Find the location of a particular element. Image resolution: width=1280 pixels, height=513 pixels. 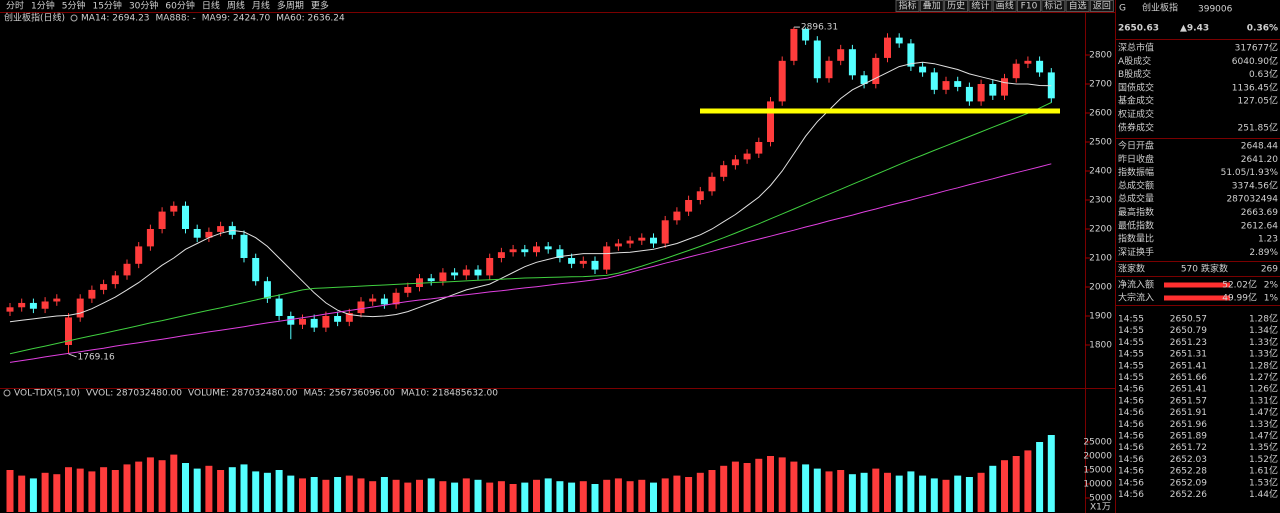

tool-label: 统计 is located at coordinates (980, 6).